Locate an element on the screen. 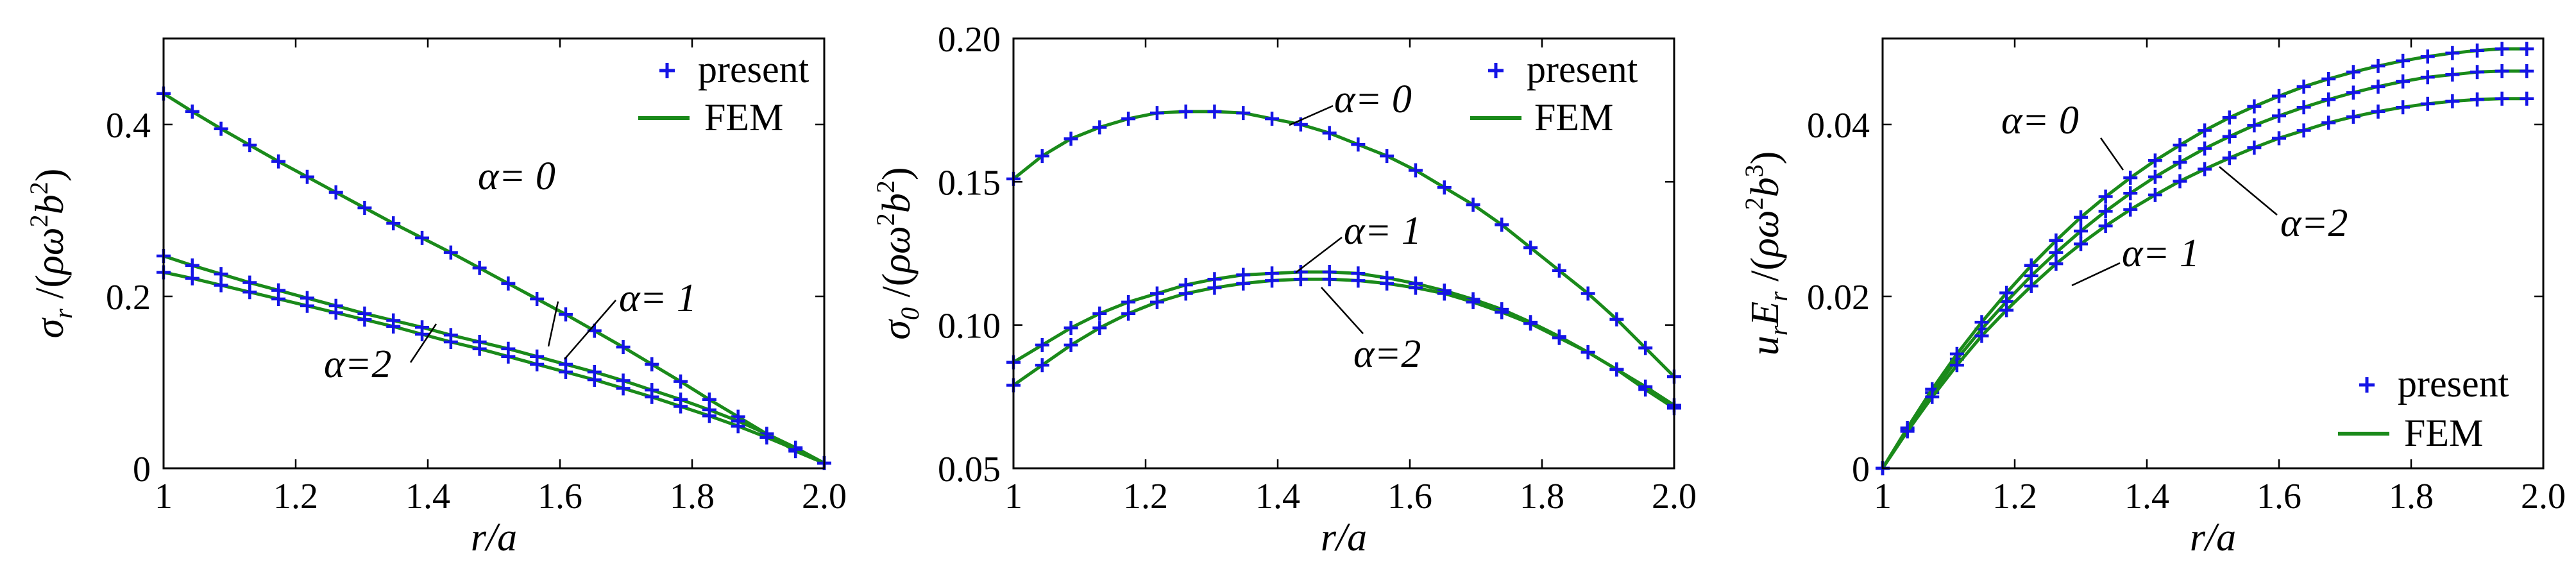 Image resolution: width=2576 pixels, height=578 pixels. y-tick-label: 0.02 is located at coordinates (1838, 298).